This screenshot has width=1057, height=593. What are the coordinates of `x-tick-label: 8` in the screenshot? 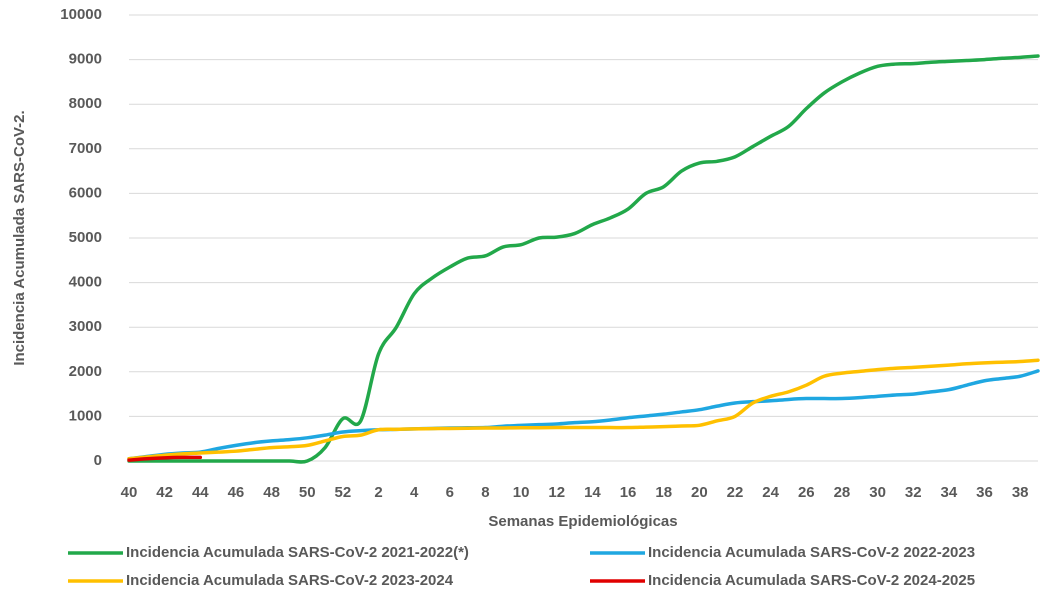 It's located at (485, 492).